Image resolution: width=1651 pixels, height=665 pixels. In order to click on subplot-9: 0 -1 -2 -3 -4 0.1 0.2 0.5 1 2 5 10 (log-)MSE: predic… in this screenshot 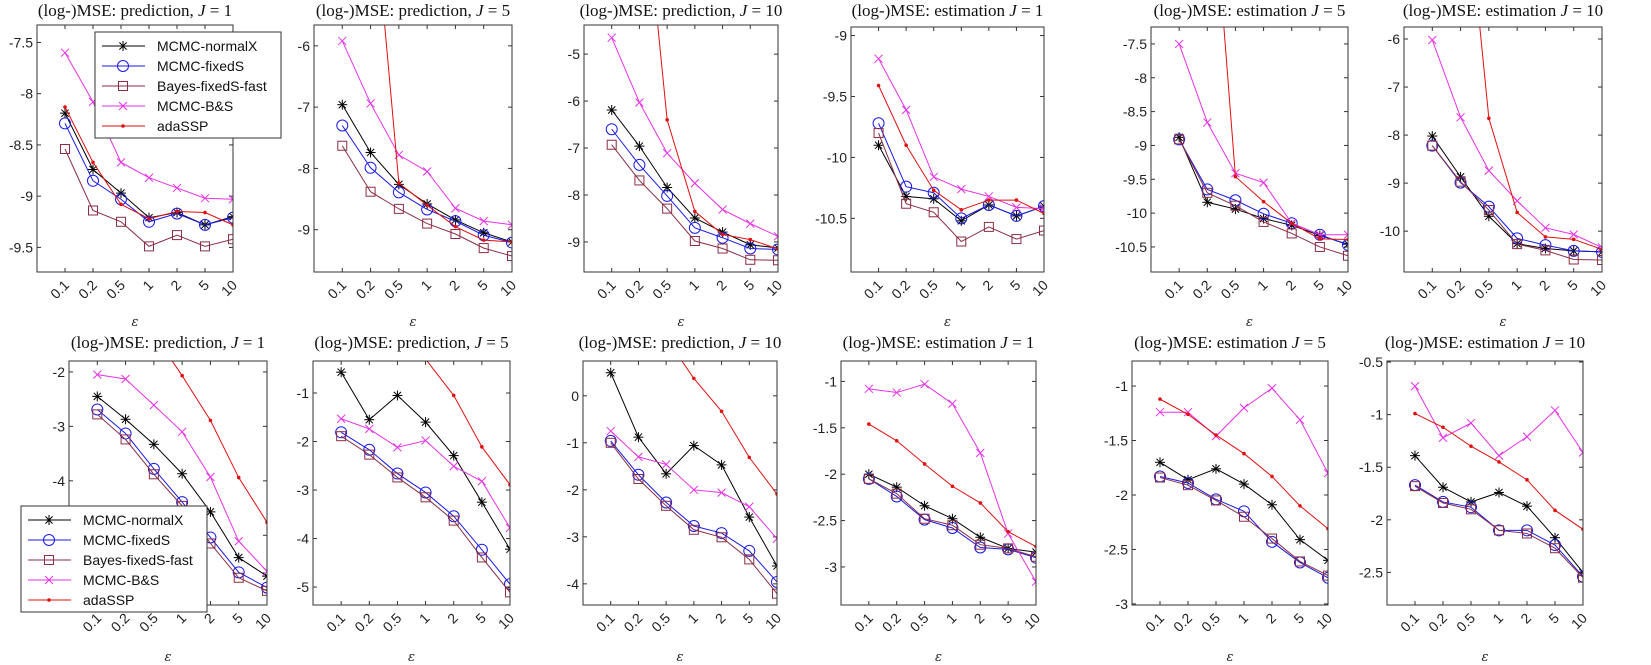, I will do `click(676, 499)`.